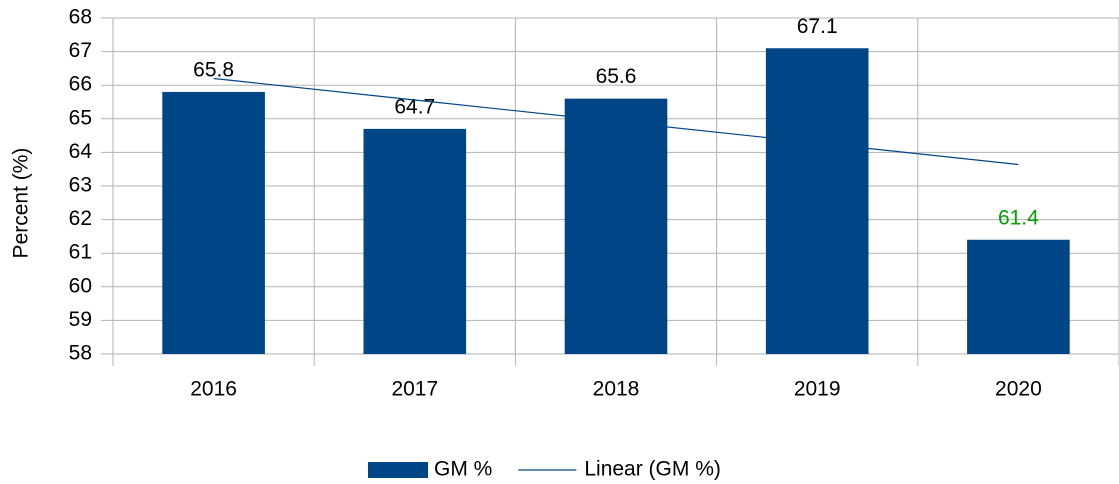 This screenshot has width=1119, height=484. What do you see at coordinates (398, 470) in the screenshot?
I see `legend-swatch` at bounding box center [398, 470].